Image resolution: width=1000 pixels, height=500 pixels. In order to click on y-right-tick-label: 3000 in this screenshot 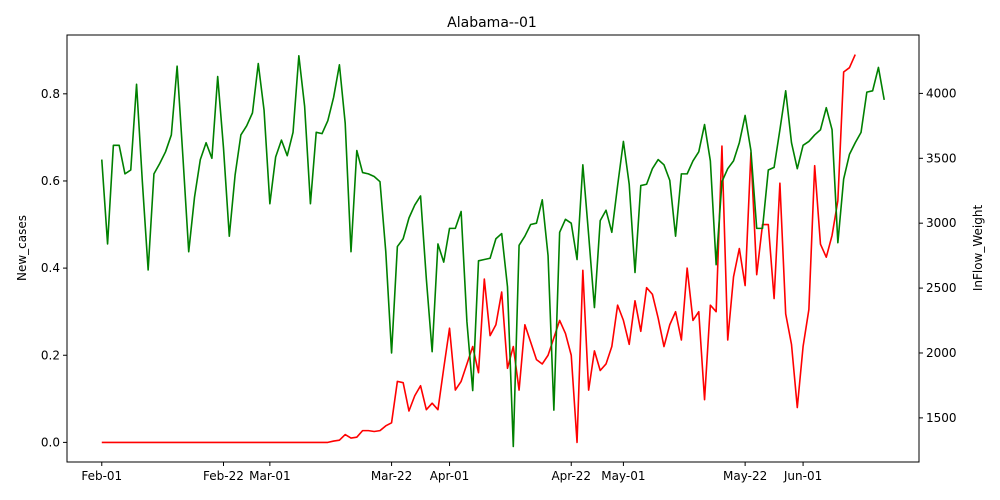, I will do `click(941, 223)`.